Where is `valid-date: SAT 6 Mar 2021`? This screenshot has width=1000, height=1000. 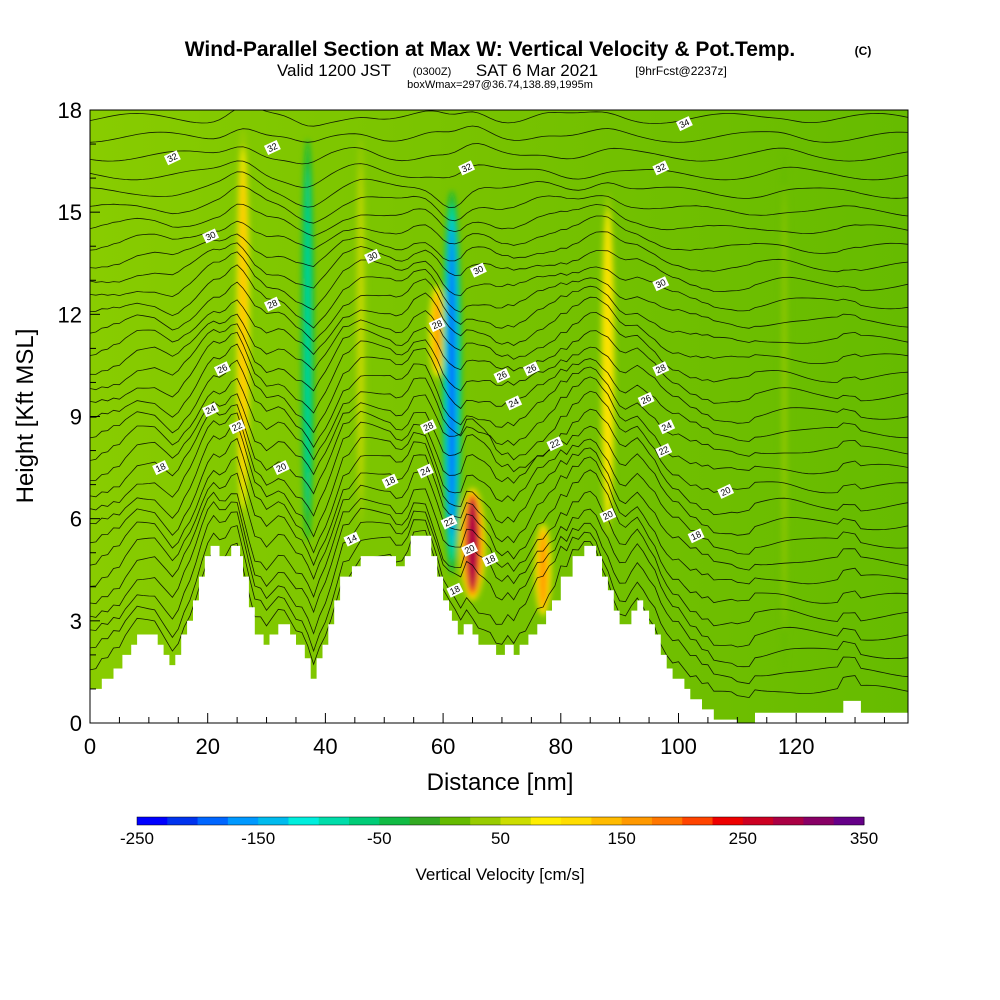
valid-date: SAT 6 Mar 2021 is located at coordinates (537, 70).